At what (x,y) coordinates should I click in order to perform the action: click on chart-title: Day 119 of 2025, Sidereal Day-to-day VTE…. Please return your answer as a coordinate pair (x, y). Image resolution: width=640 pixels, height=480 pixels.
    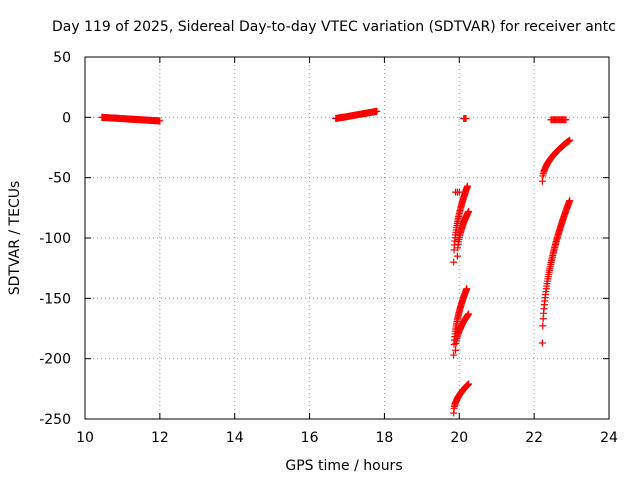
    Looking at the image, I should click on (334, 27).